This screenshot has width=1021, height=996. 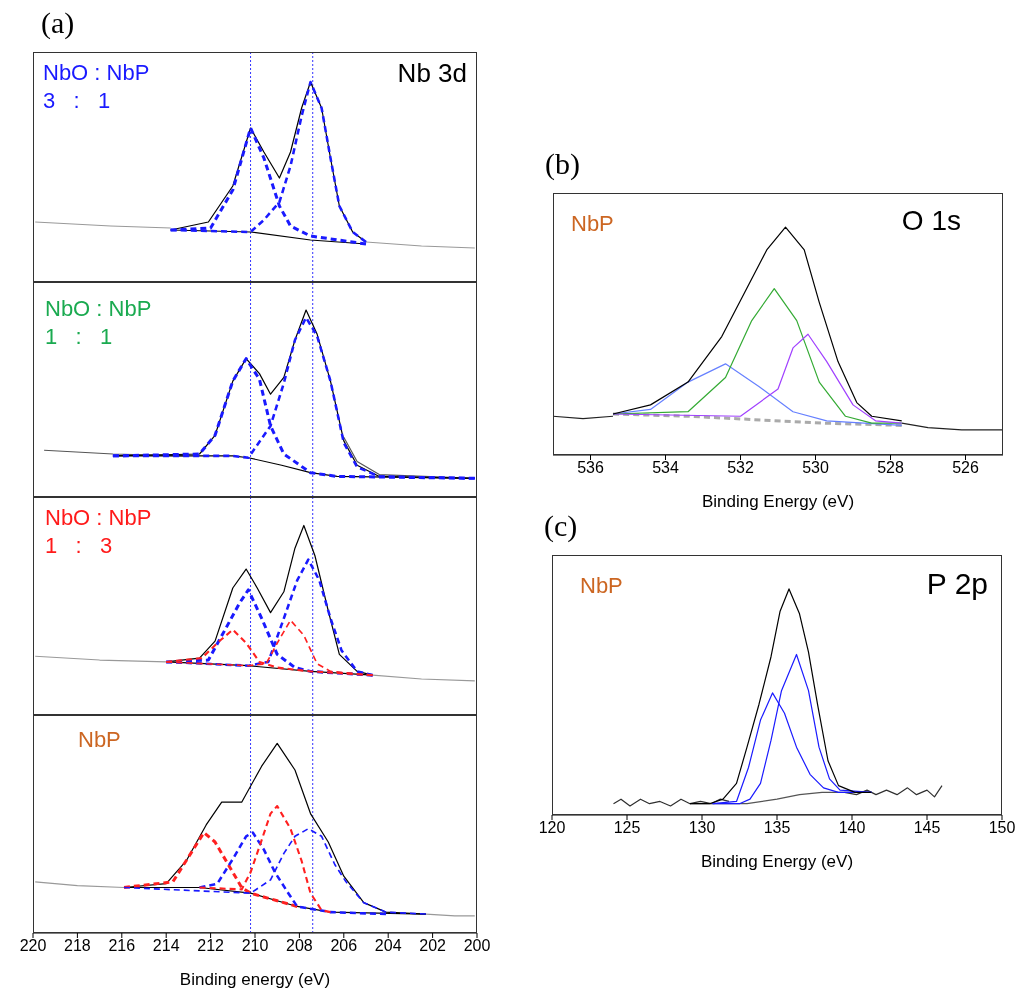 What do you see at coordinates (965, 468) in the screenshot?
I see `x-tick-label: 526` at bounding box center [965, 468].